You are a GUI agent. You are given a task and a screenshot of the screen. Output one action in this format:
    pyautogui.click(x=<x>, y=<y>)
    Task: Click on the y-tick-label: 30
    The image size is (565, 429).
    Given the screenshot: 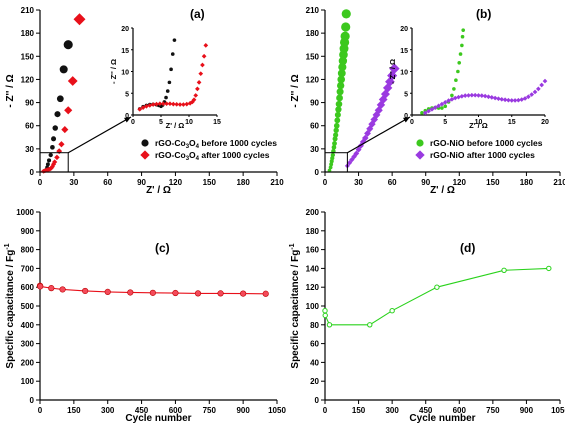 What is the action you would take?
    pyautogui.click(x=29, y=149)
    